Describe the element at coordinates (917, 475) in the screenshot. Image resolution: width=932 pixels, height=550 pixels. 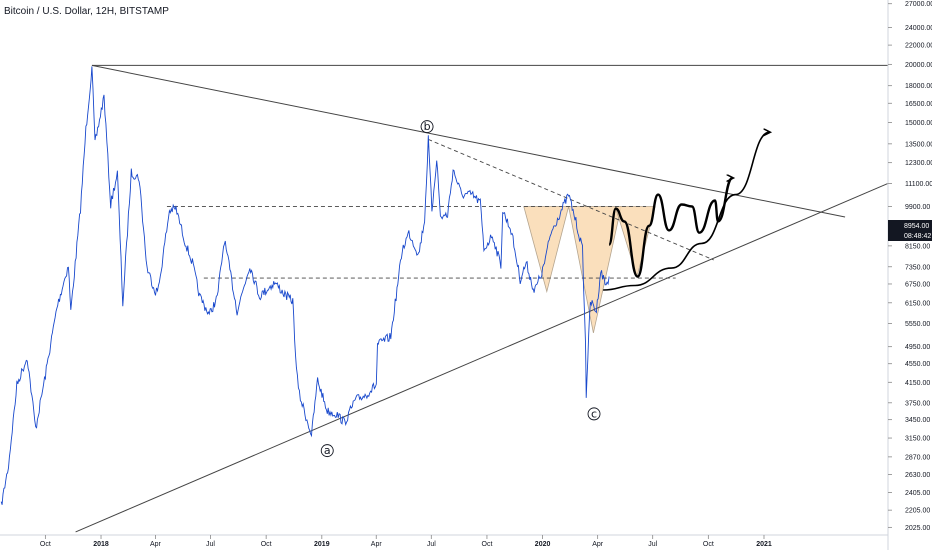
I see `y-tick-label: 2630.00` at that location.